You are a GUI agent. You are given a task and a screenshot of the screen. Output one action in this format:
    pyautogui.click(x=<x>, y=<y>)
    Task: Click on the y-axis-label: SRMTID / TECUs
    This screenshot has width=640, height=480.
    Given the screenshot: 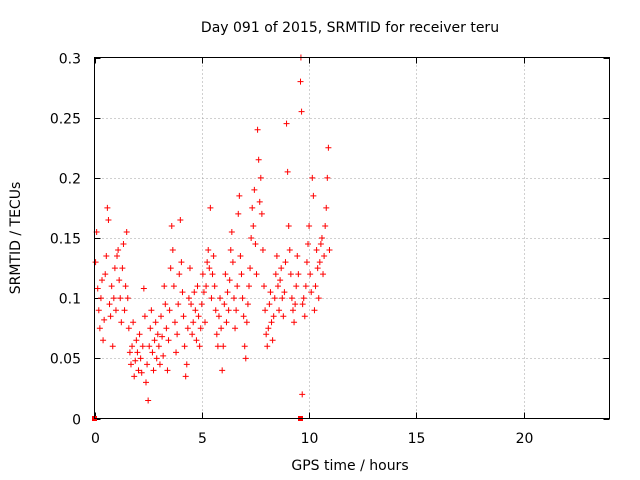 What is the action you would take?
    pyautogui.click(x=16, y=238)
    